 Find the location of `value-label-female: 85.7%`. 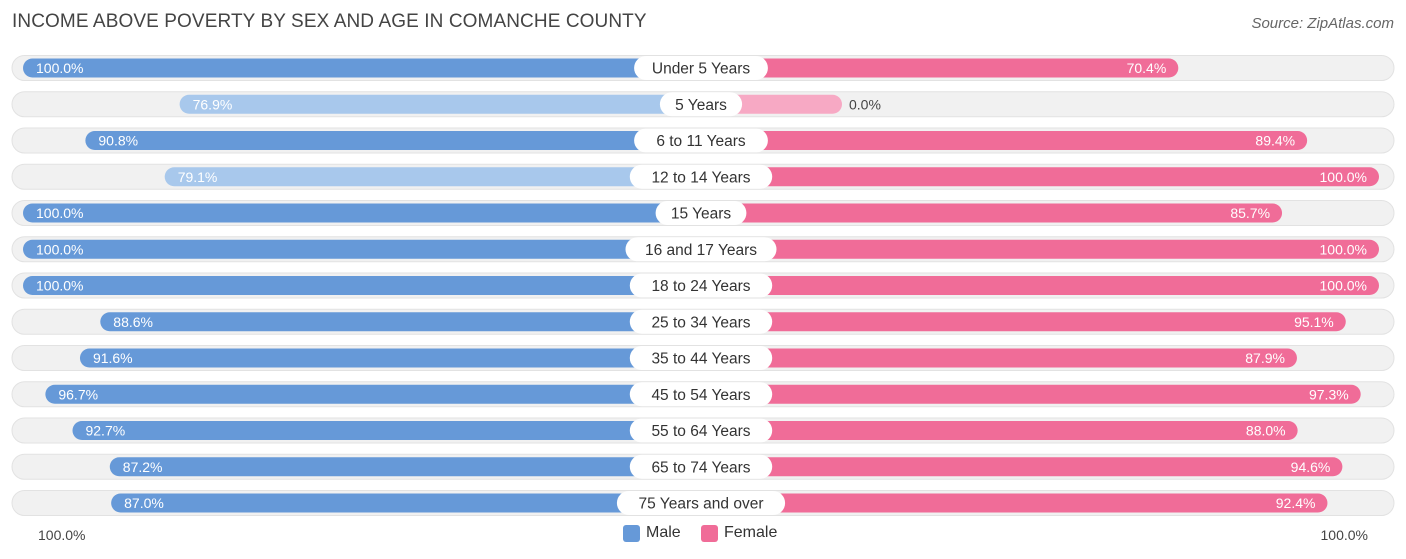

value-label-female: 85.7% is located at coordinates (1250, 213).